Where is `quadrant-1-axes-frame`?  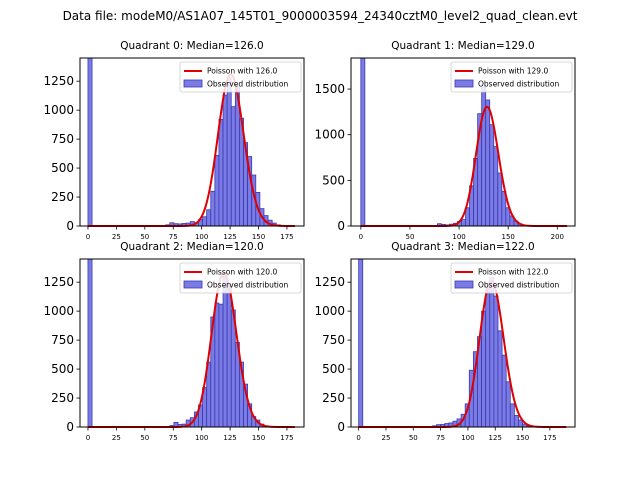
quadrant-1-axes-frame is located at coordinates (463, 142).